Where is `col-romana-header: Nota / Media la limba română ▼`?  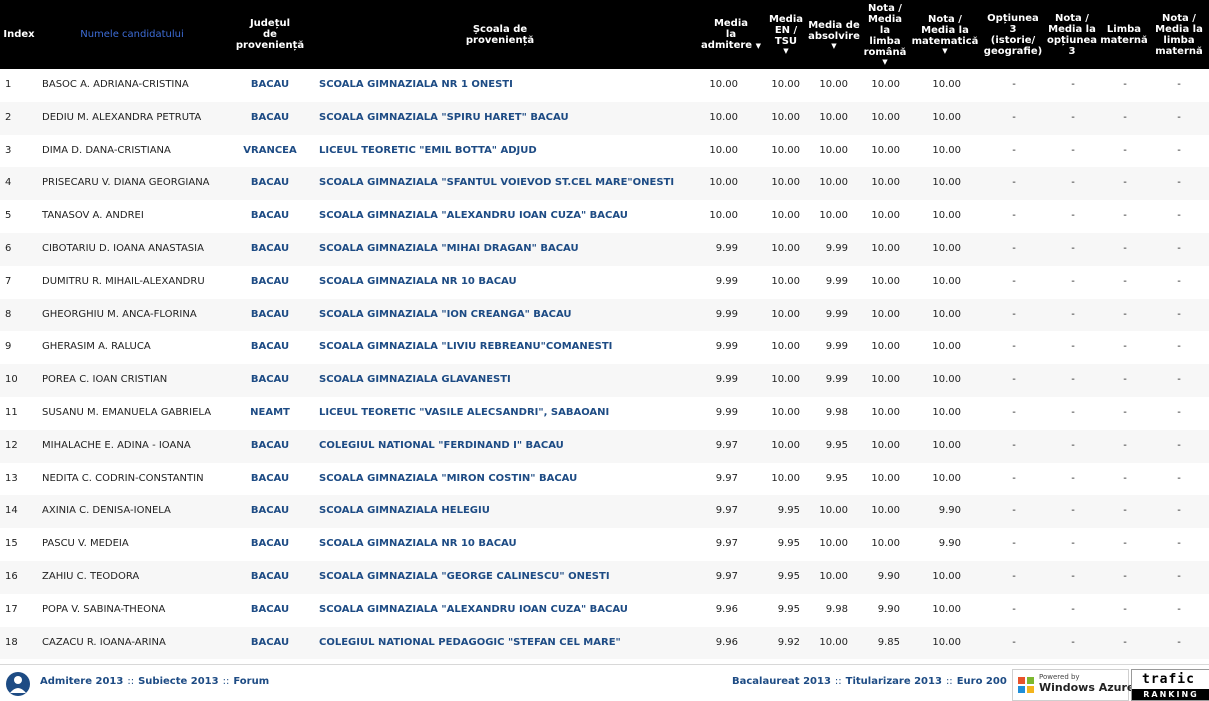
col-romana-header: Nota / Media la limba română ▼ is located at coordinates (885, 34).